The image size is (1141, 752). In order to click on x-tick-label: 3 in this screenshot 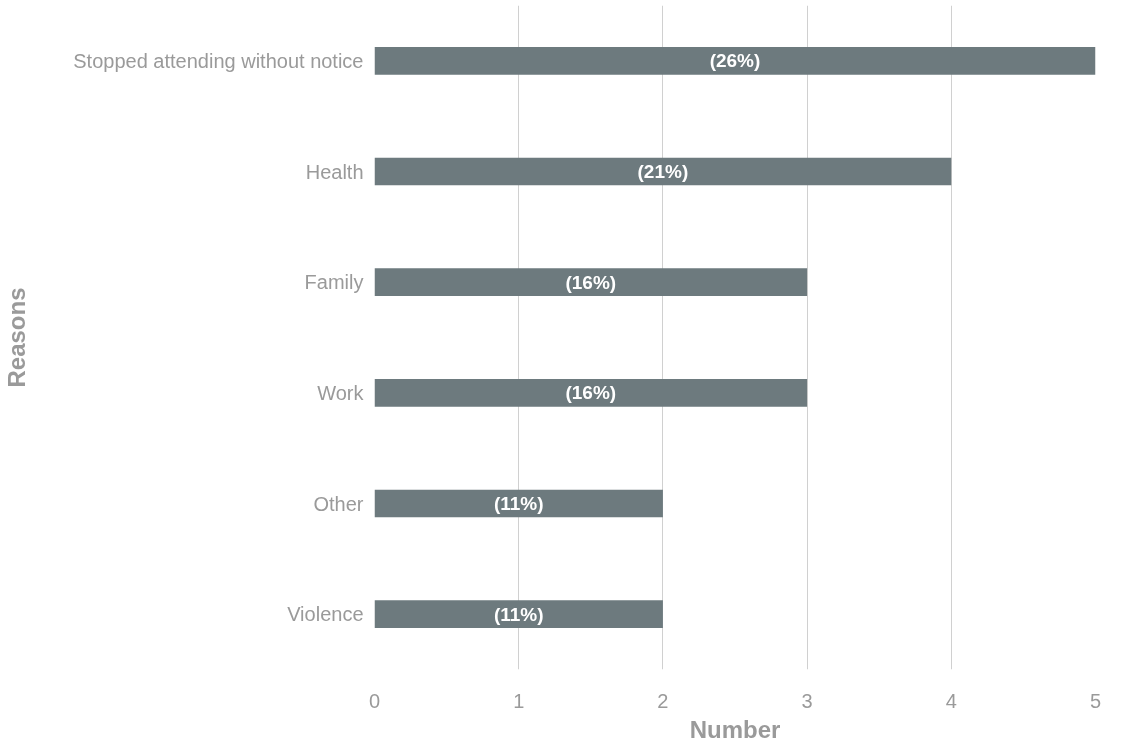, I will do `click(807, 700)`.